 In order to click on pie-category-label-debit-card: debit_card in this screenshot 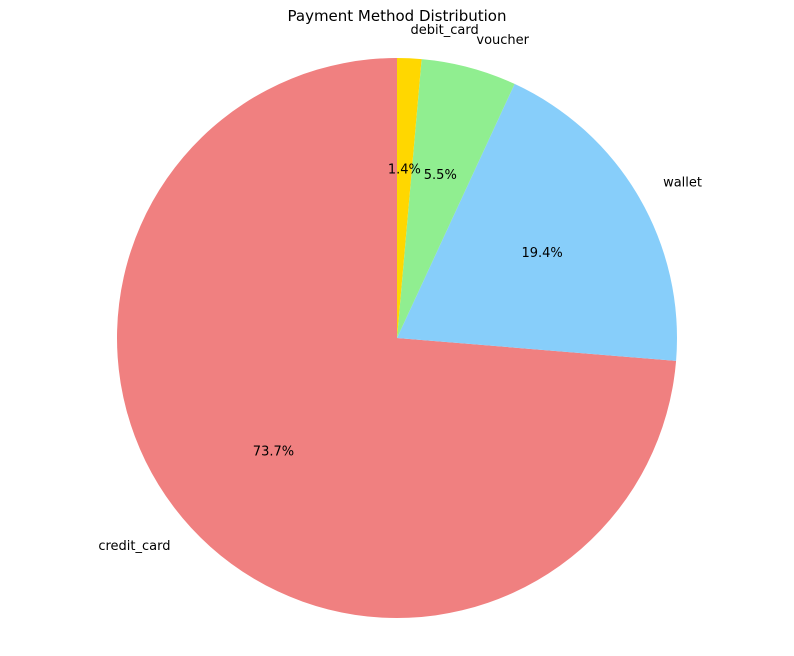, I will do `click(445, 30)`.